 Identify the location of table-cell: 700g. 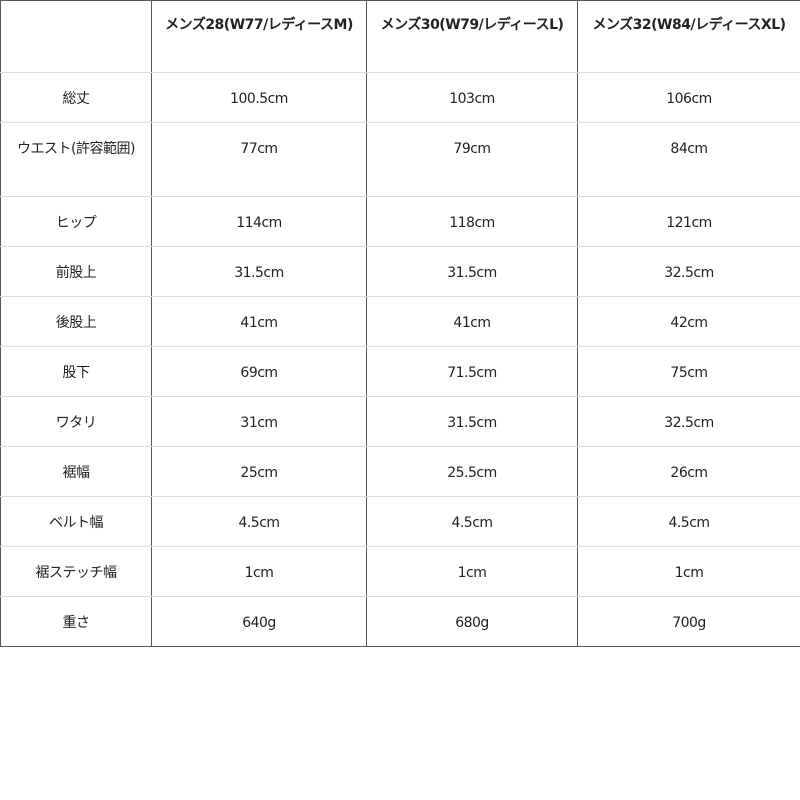
(688, 621).